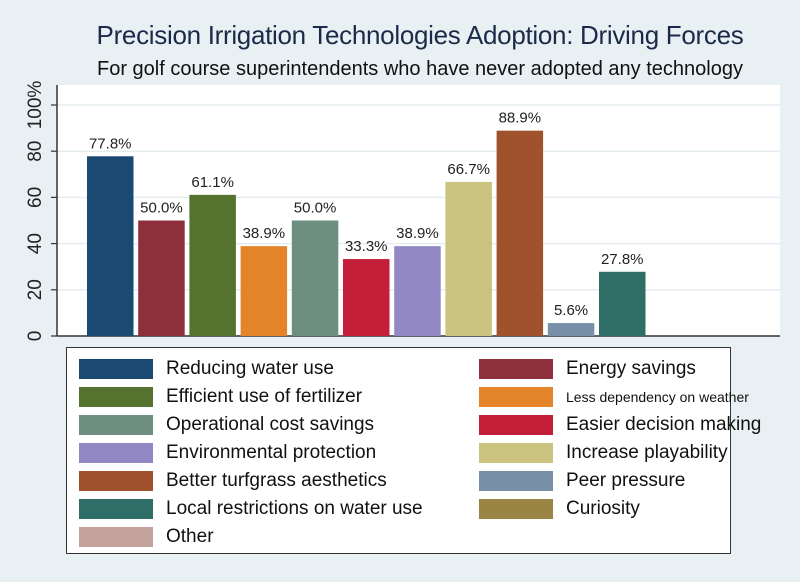 The height and width of the screenshot is (582, 800). I want to click on y-tick-label: 0, so click(35, 336).